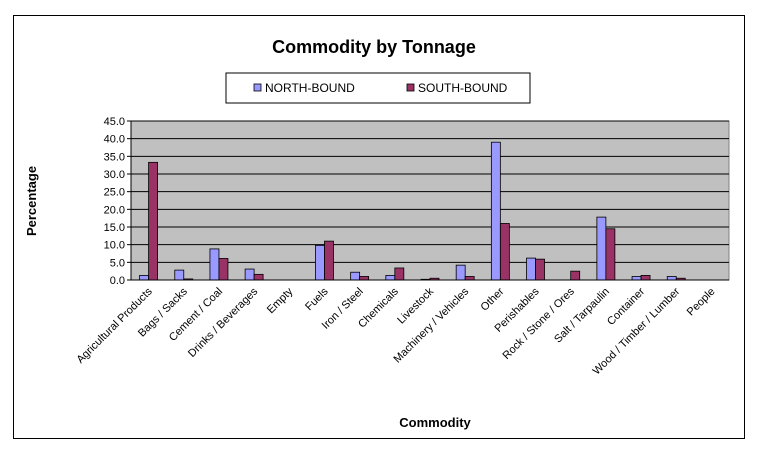 This screenshot has height=460, width=762. What do you see at coordinates (114, 246) in the screenshot?
I see `y-tick-label: 10.0` at bounding box center [114, 246].